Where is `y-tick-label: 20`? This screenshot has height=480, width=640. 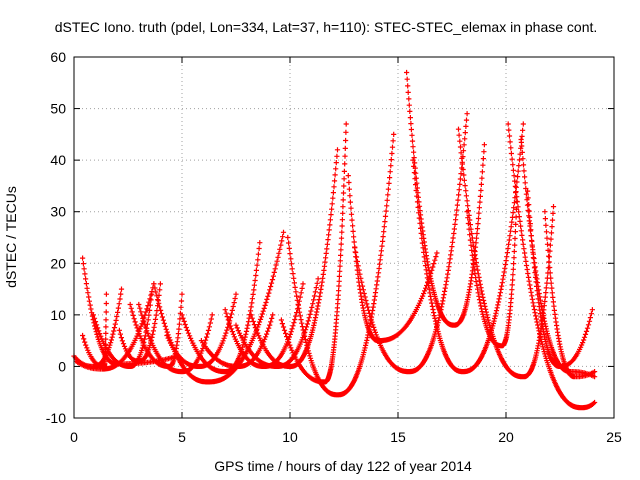
y-tick-label: 20 is located at coordinates (58, 263).